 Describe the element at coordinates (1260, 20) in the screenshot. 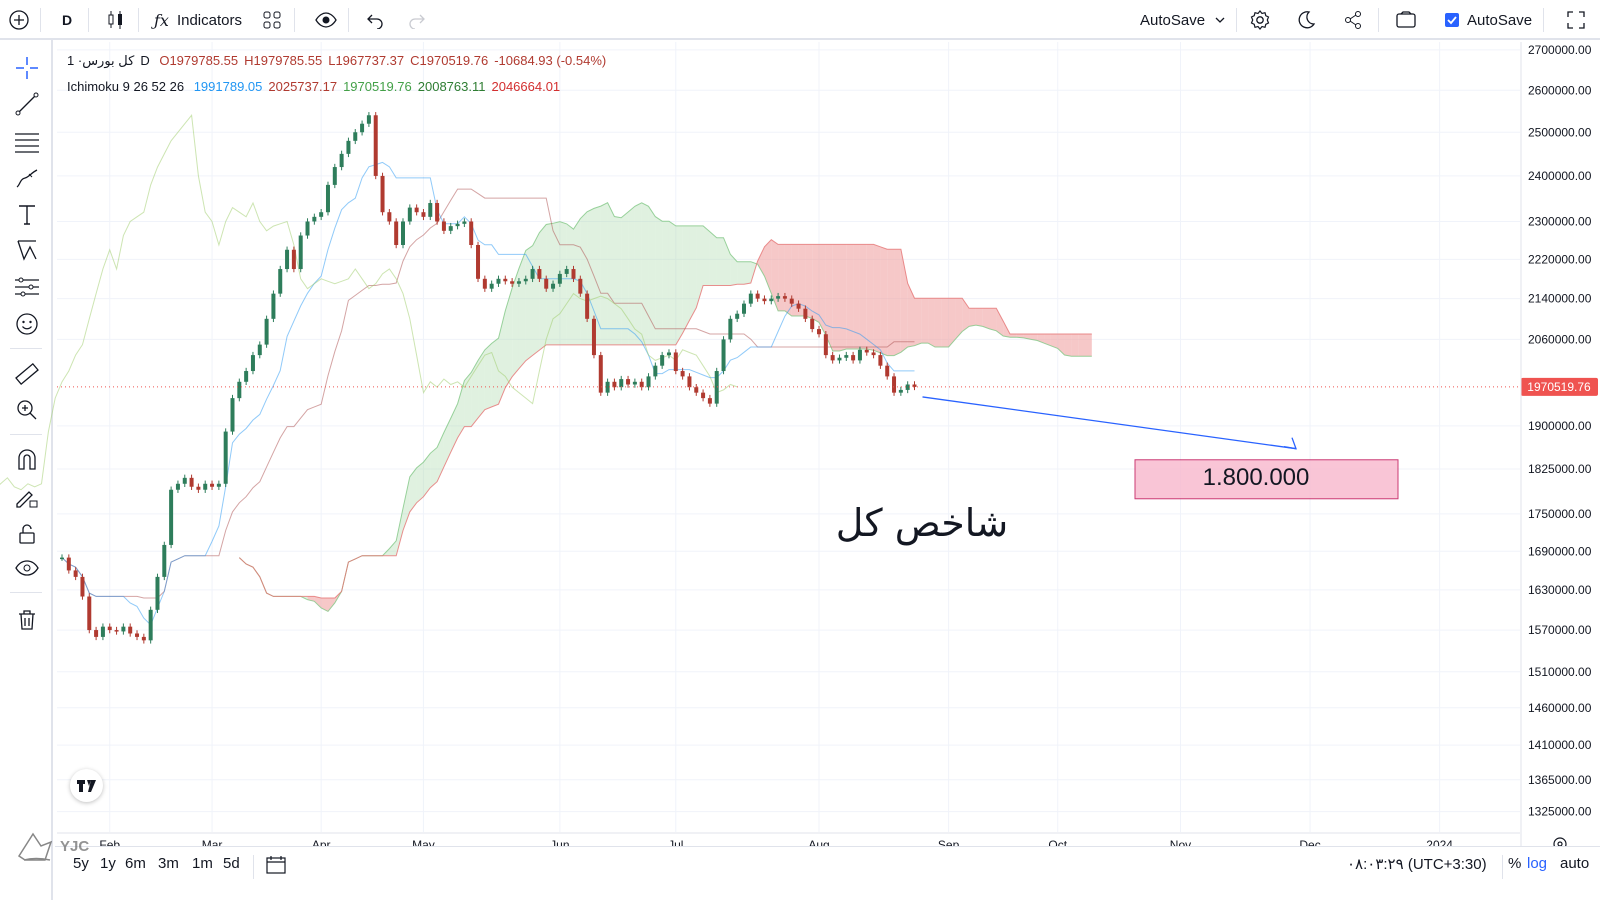

I see `settings-button` at that location.